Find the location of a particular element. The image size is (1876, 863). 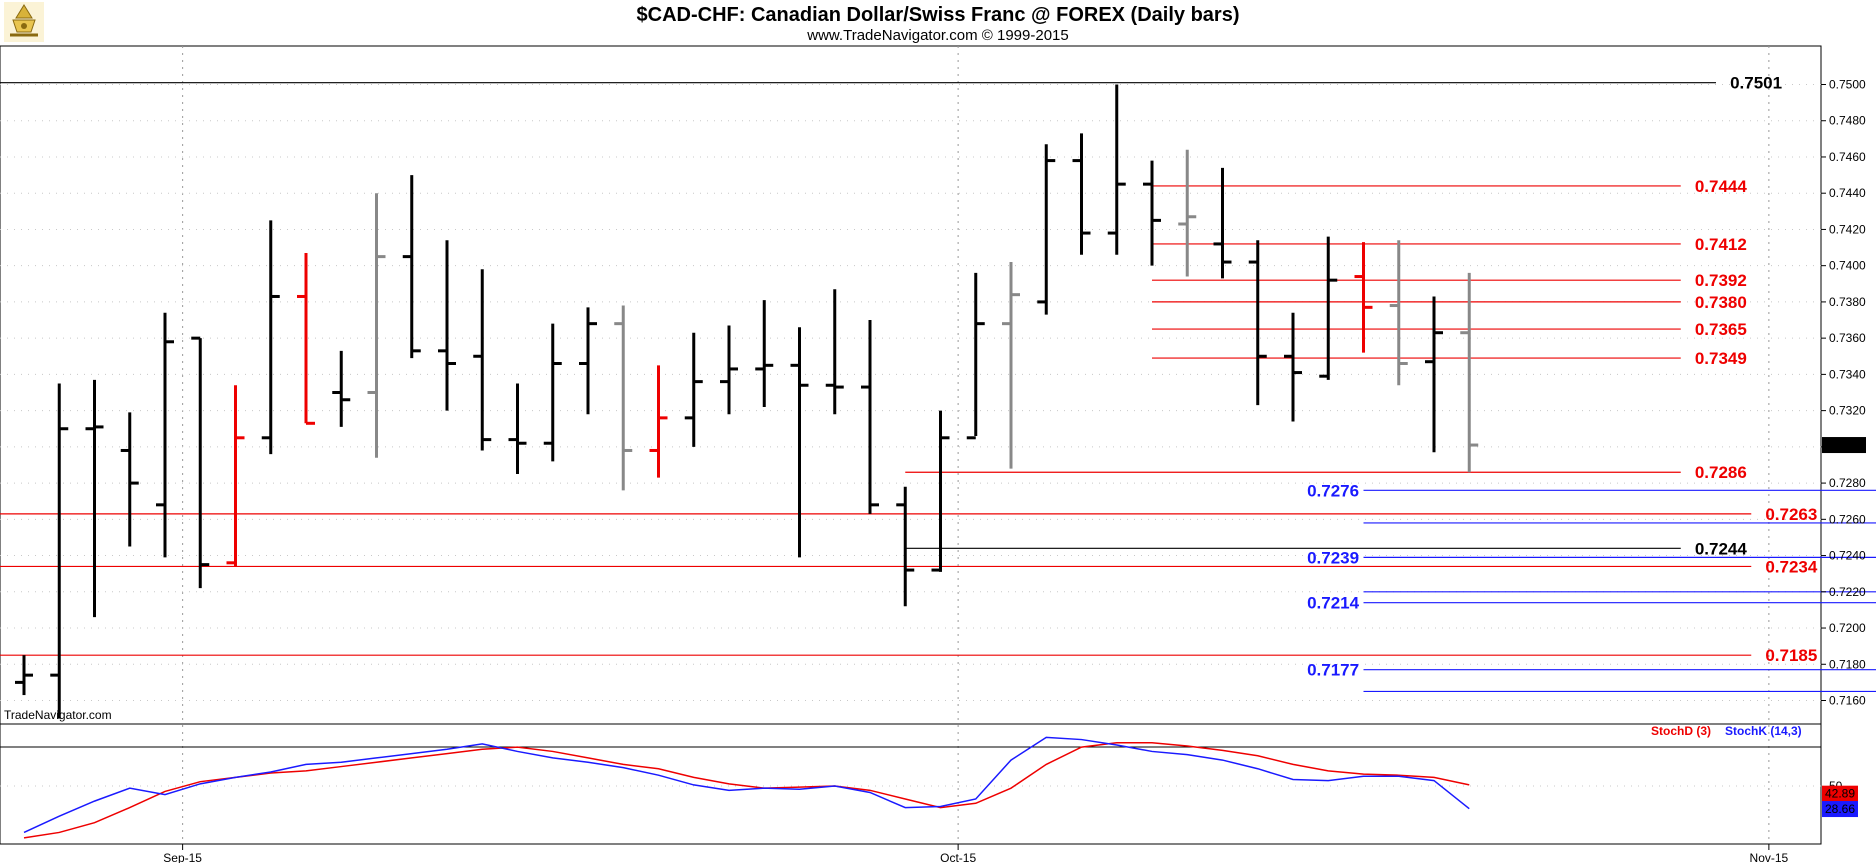

price-tick-label: 0.7460 is located at coordinates (1847, 157).